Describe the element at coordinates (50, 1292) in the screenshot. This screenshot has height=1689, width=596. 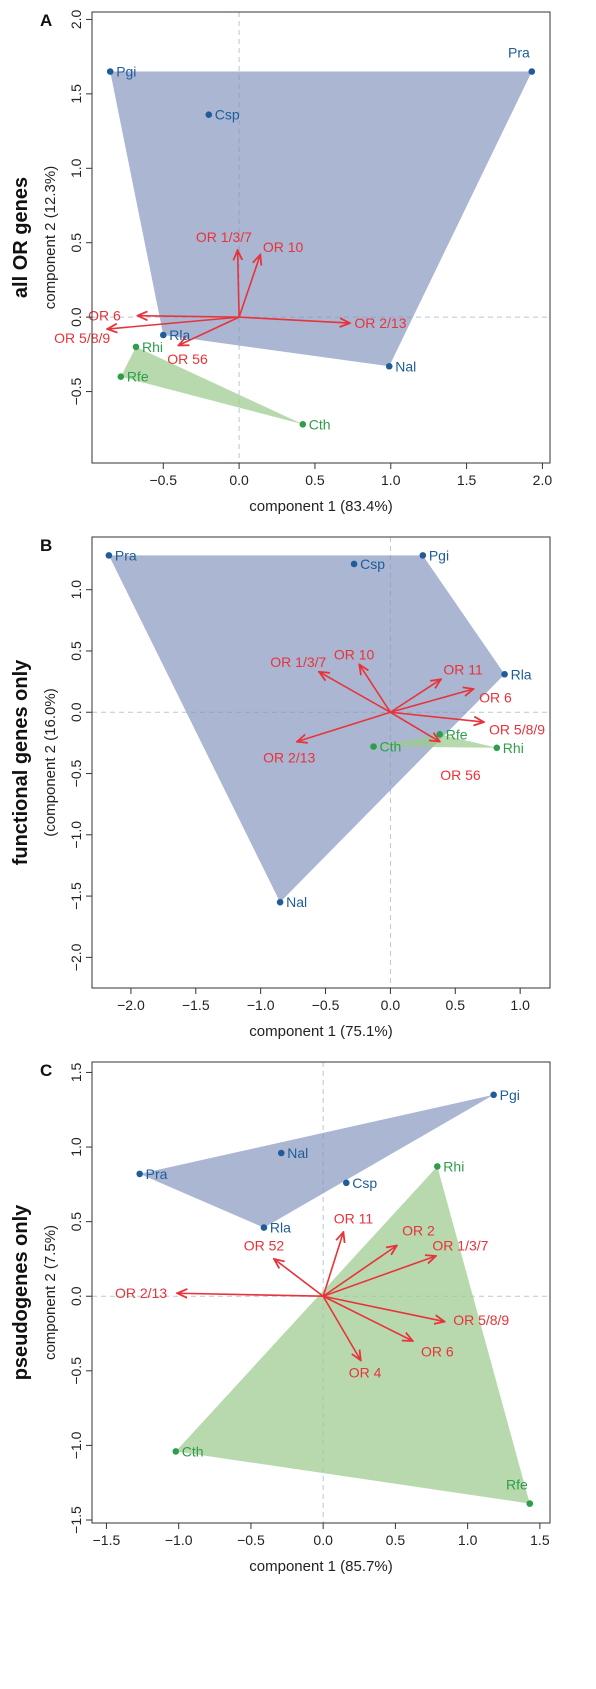
I see `y-axis-label: component 2 (7.5%)` at that location.